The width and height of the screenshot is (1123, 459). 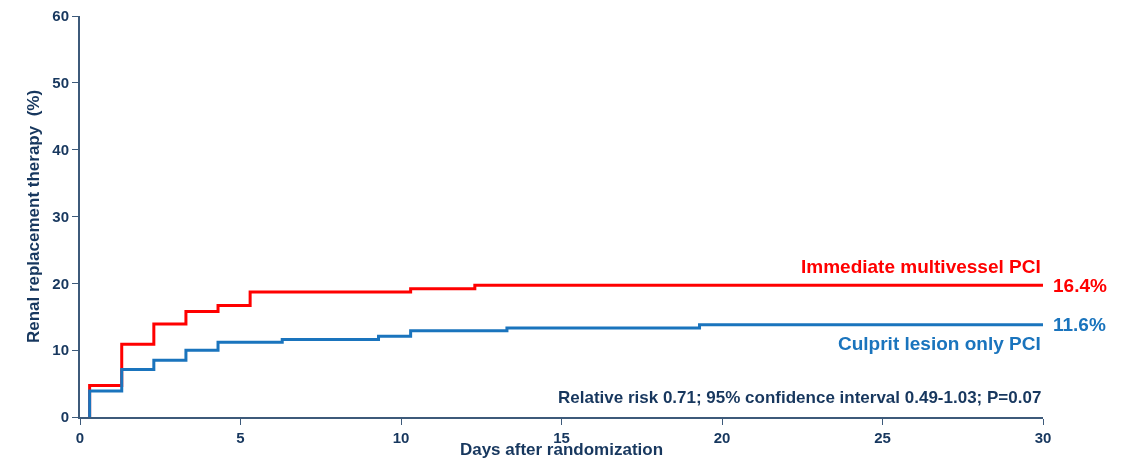 I want to click on x-tick-label: 5, so click(x=240, y=437).